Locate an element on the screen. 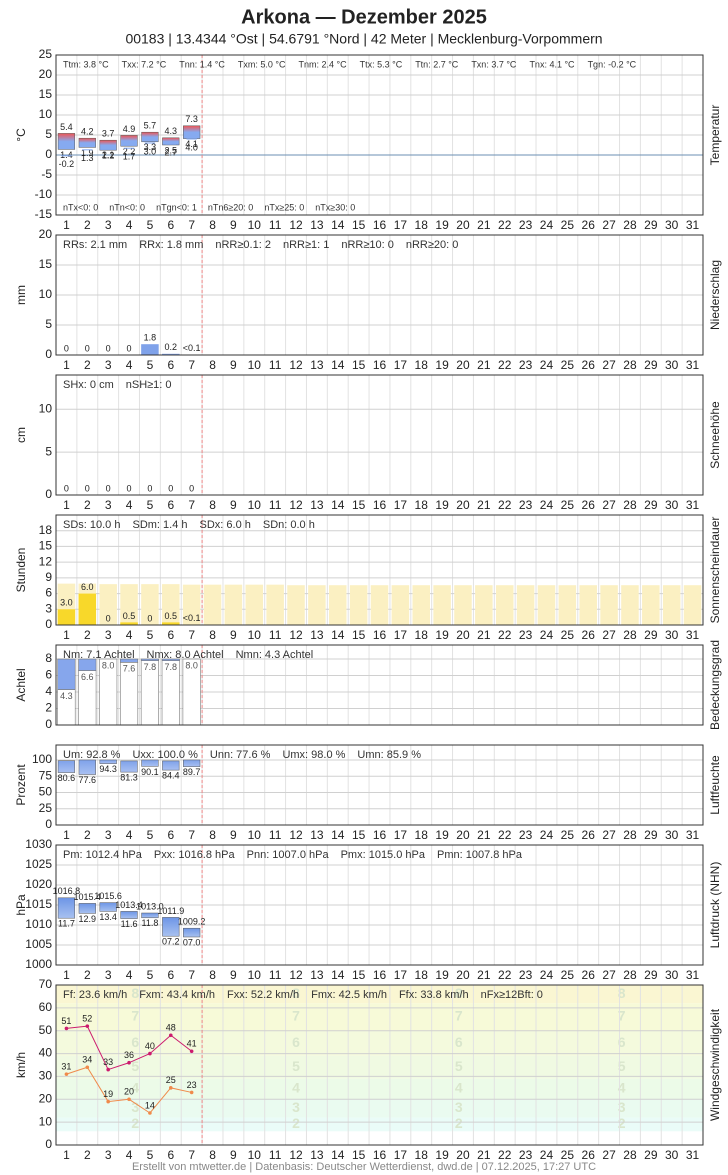 Image resolution: width=728 pixels, height=1175 pixels. x-tick-label: 3 is located at coordinates (108, 975).